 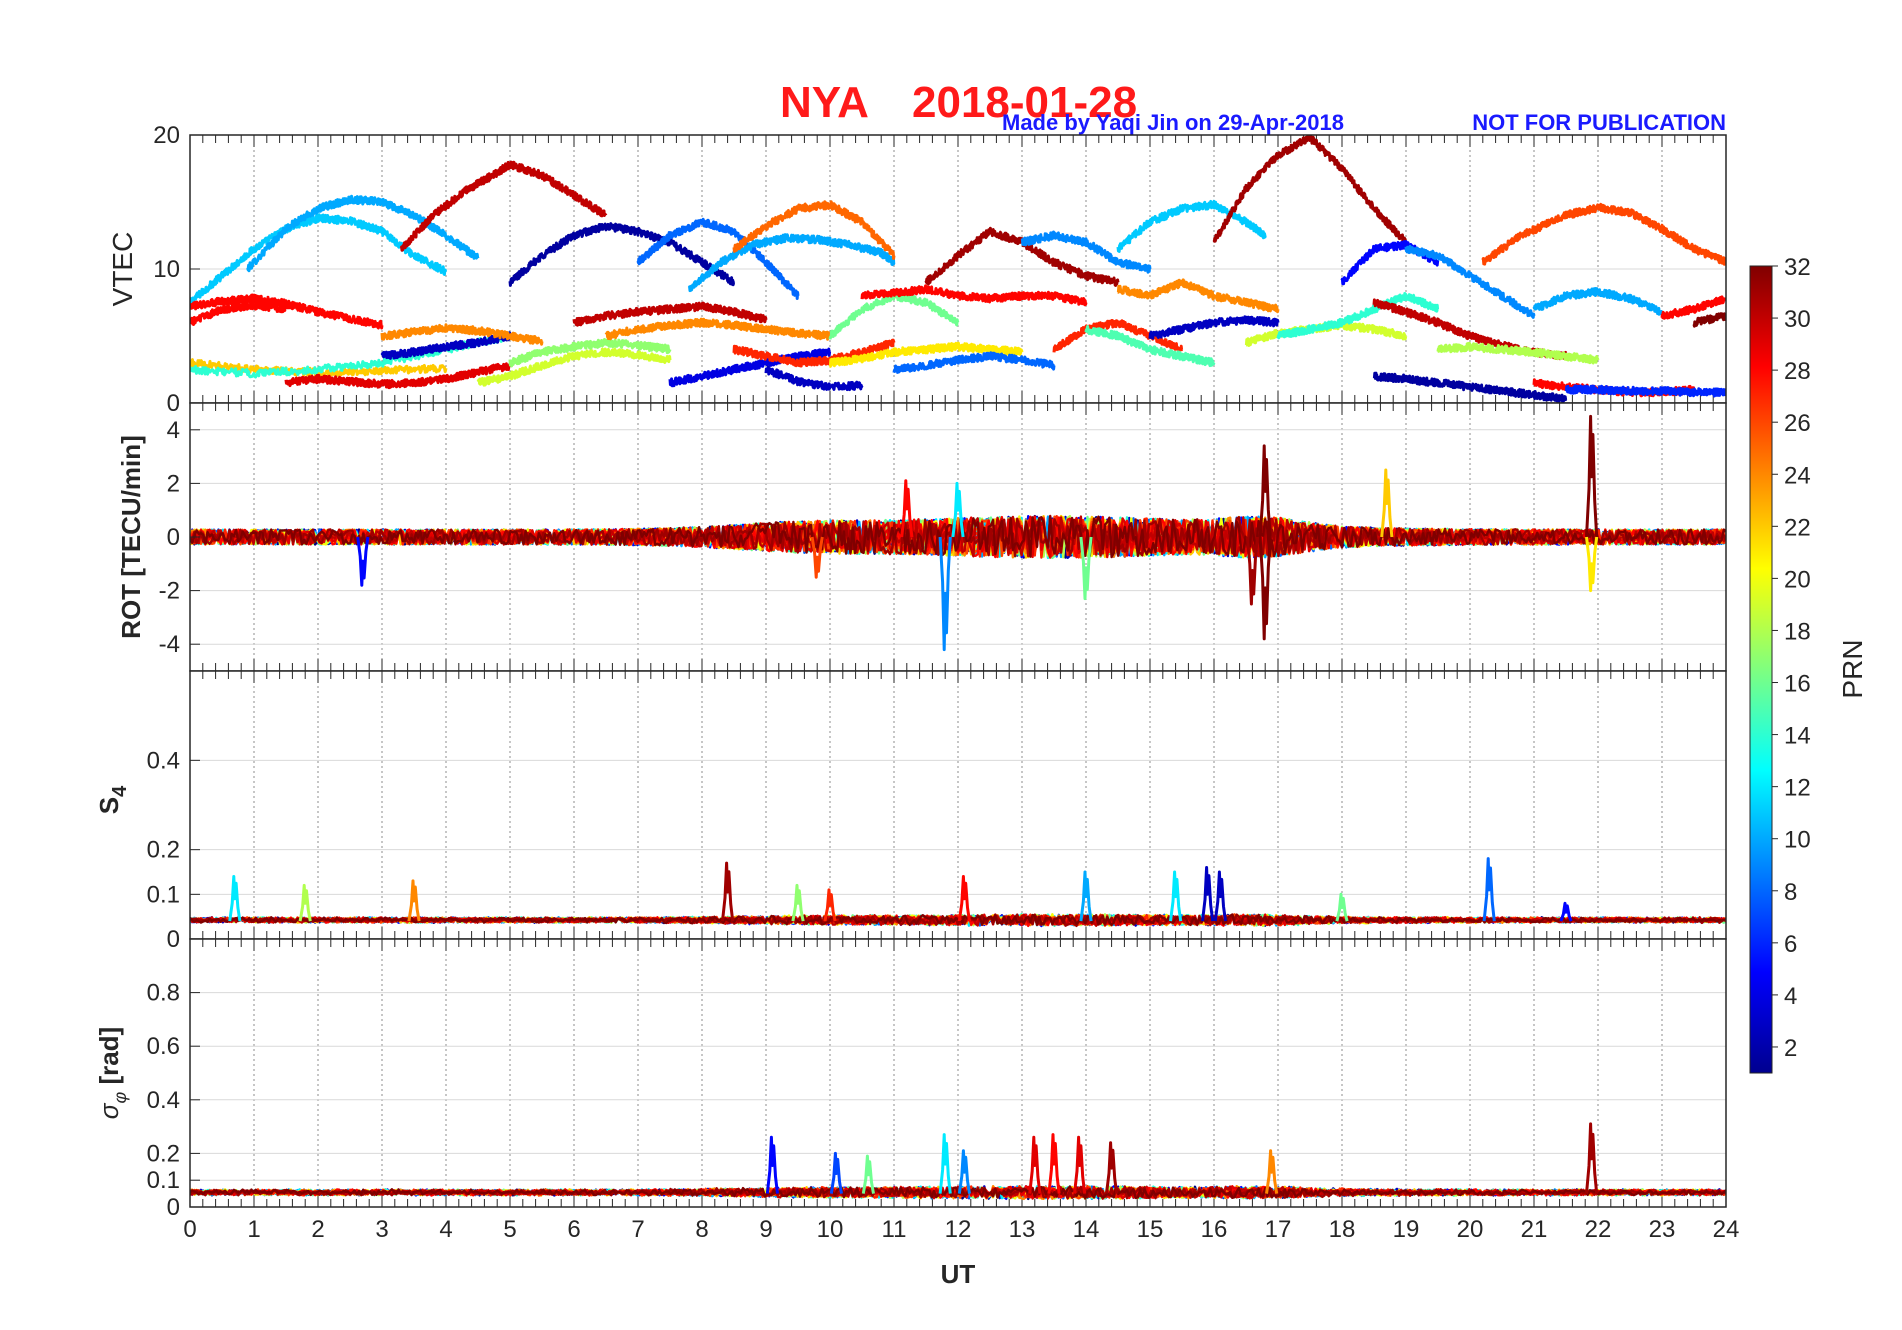 I want to click on colorbar-tick-label: 18, so click(x=1797, y=631).